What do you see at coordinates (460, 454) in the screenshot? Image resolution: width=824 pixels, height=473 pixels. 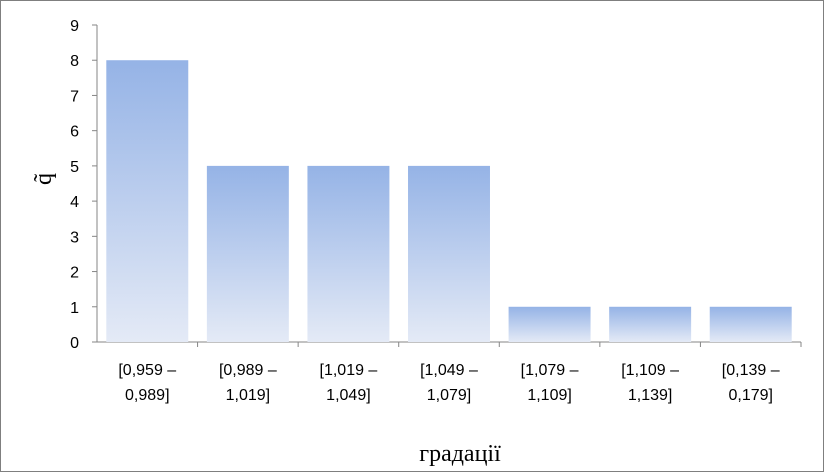 I see `x-axis-title: градації` at bounding box center [460, 454].